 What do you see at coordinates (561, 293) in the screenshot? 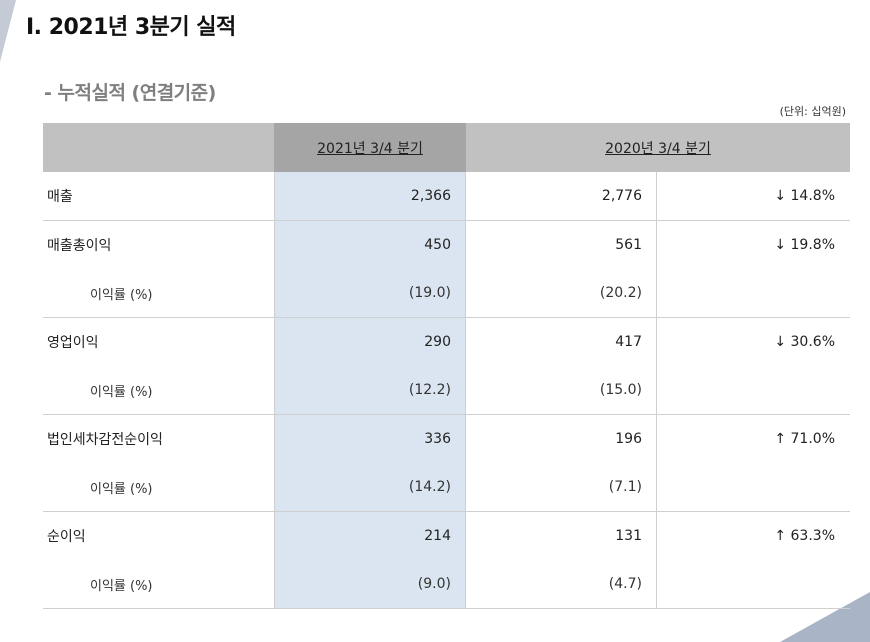
I see `previous-margin: (20.2)` at bounding box center [561, 293].